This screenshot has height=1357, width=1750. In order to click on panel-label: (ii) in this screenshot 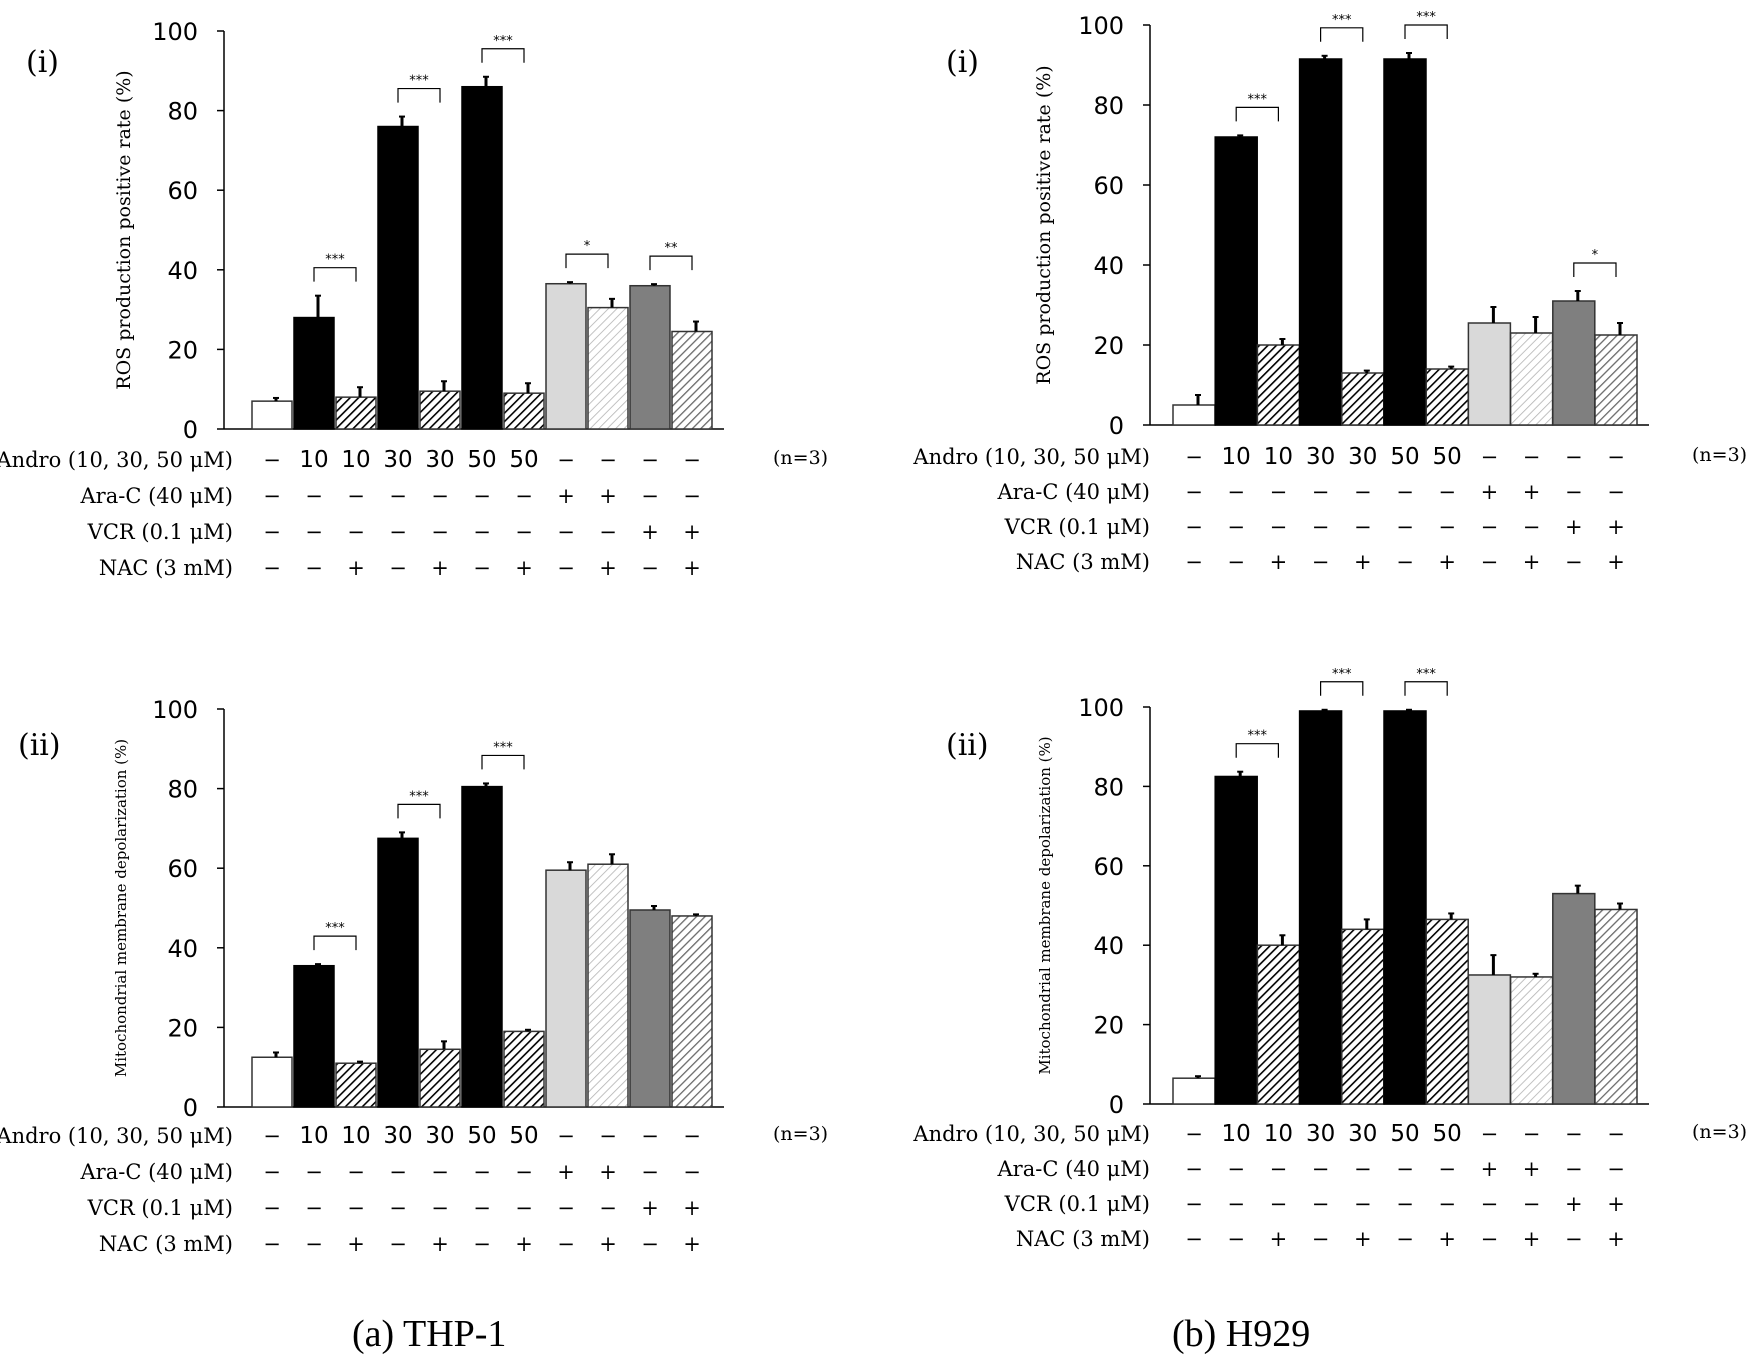, I will do `click(967, 745)`.